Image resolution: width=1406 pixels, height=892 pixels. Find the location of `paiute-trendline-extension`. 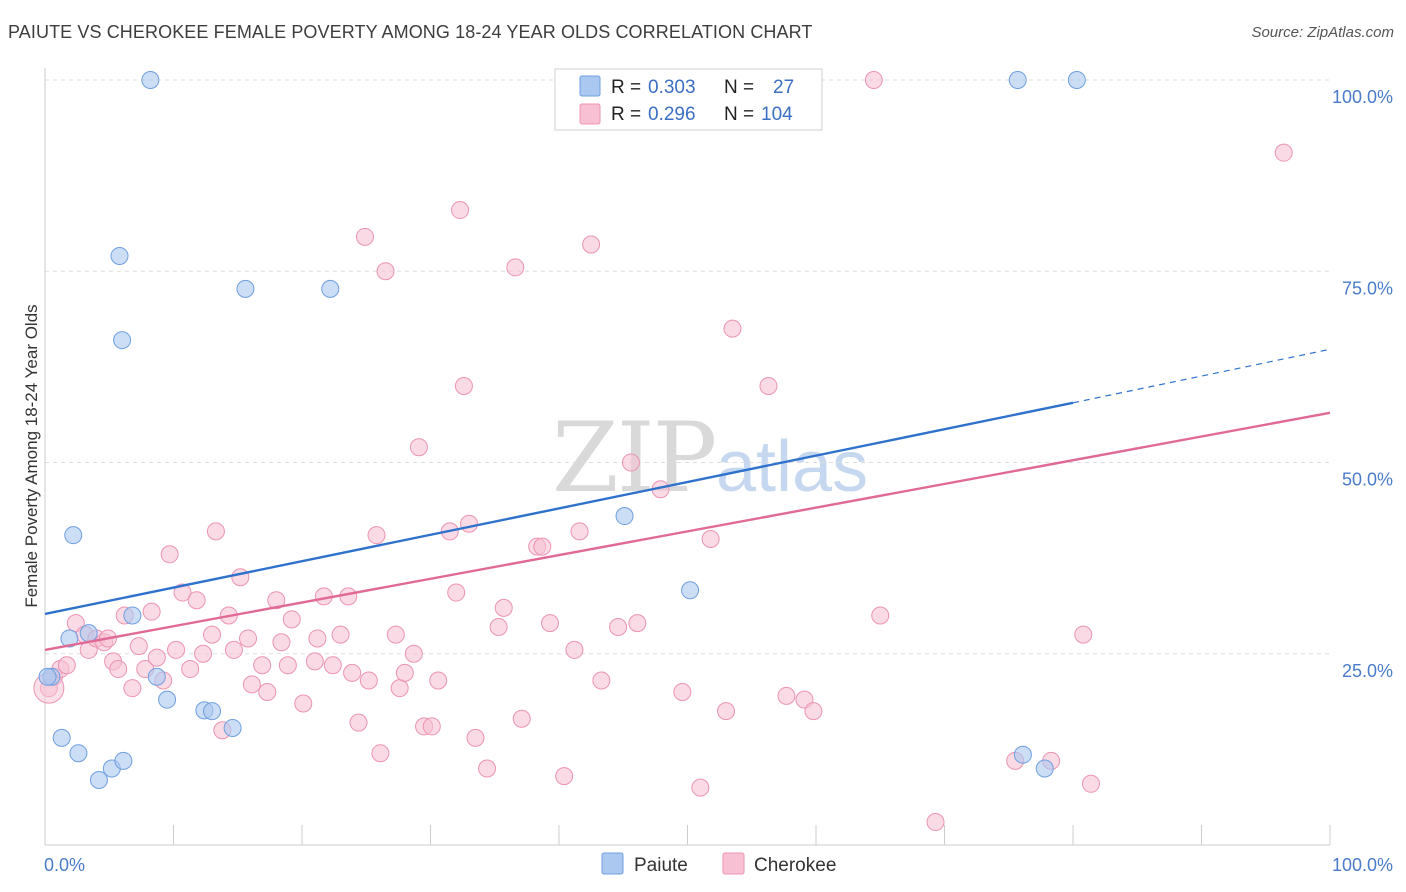

paiute-trendline-extension is located at coordinates (1201, 376).